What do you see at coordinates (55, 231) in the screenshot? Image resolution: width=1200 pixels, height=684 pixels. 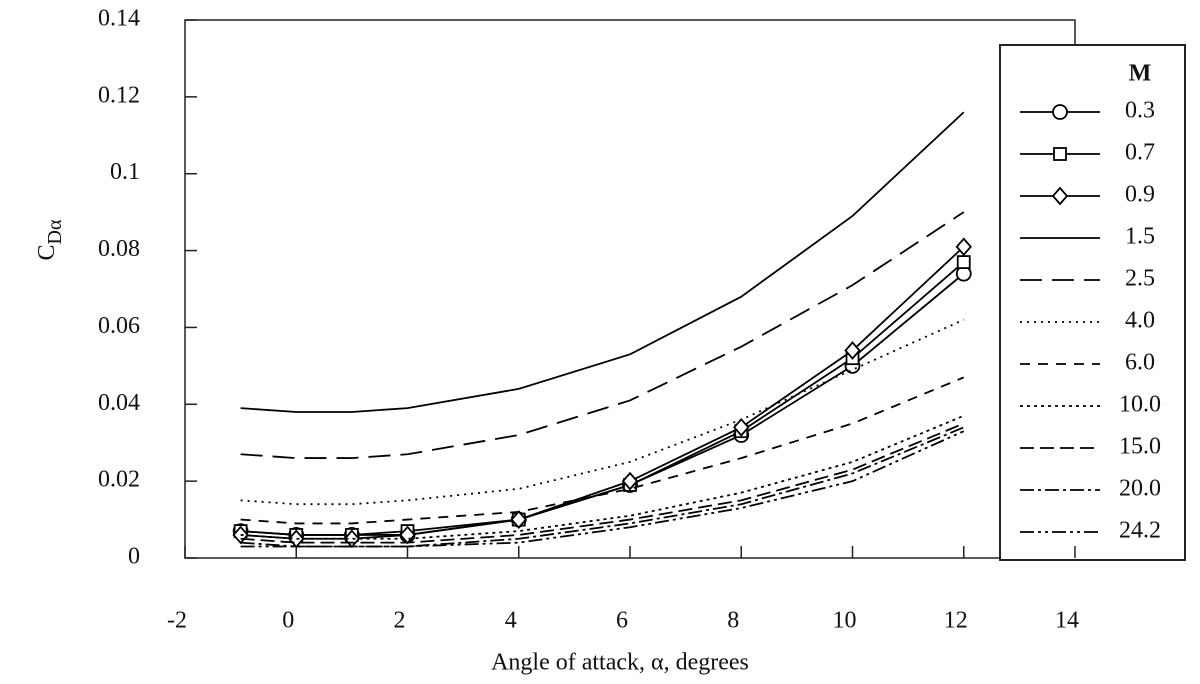 I see `y-axis-label-sub: Dα` at bounding box center [55, 231].